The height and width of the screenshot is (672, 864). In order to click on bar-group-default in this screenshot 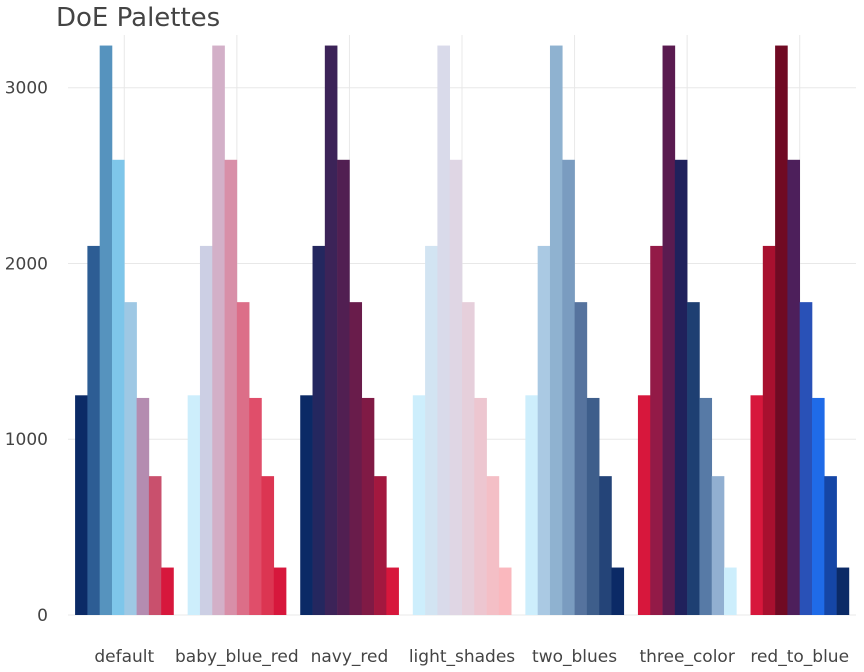, I will do `click(124, 330)`.